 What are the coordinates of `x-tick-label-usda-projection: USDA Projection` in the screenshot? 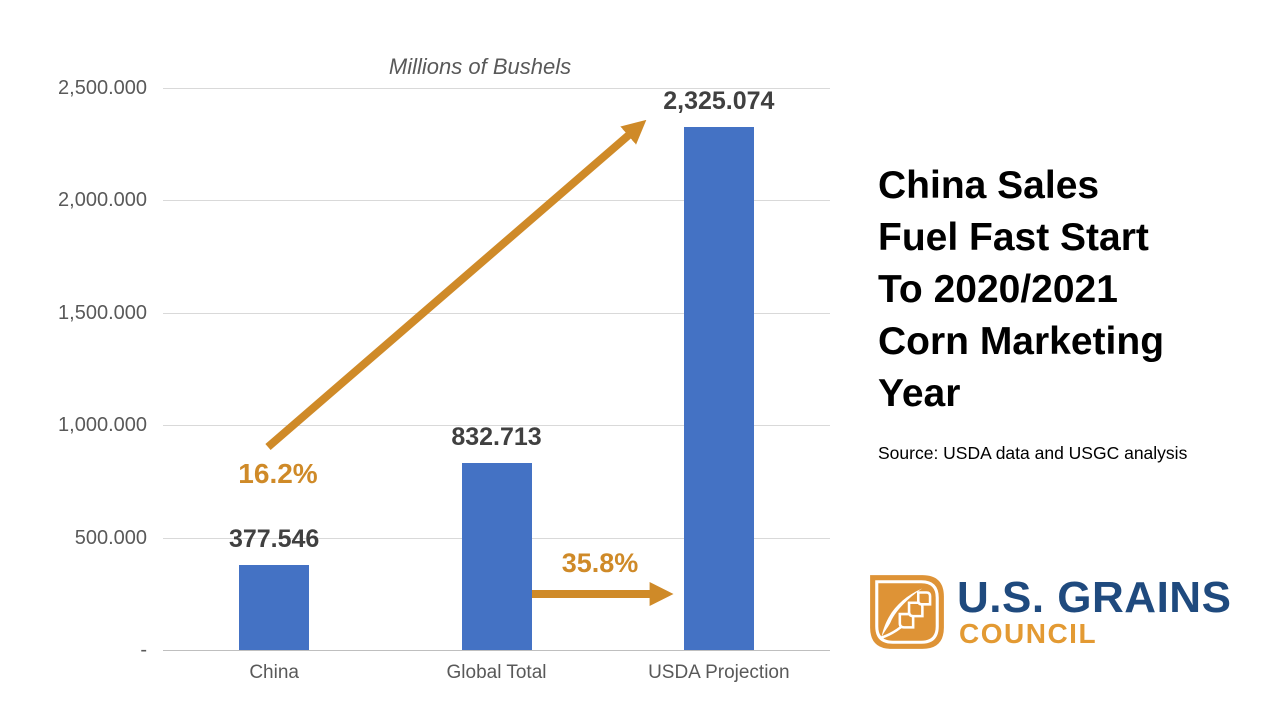 It's located at (719, 672).